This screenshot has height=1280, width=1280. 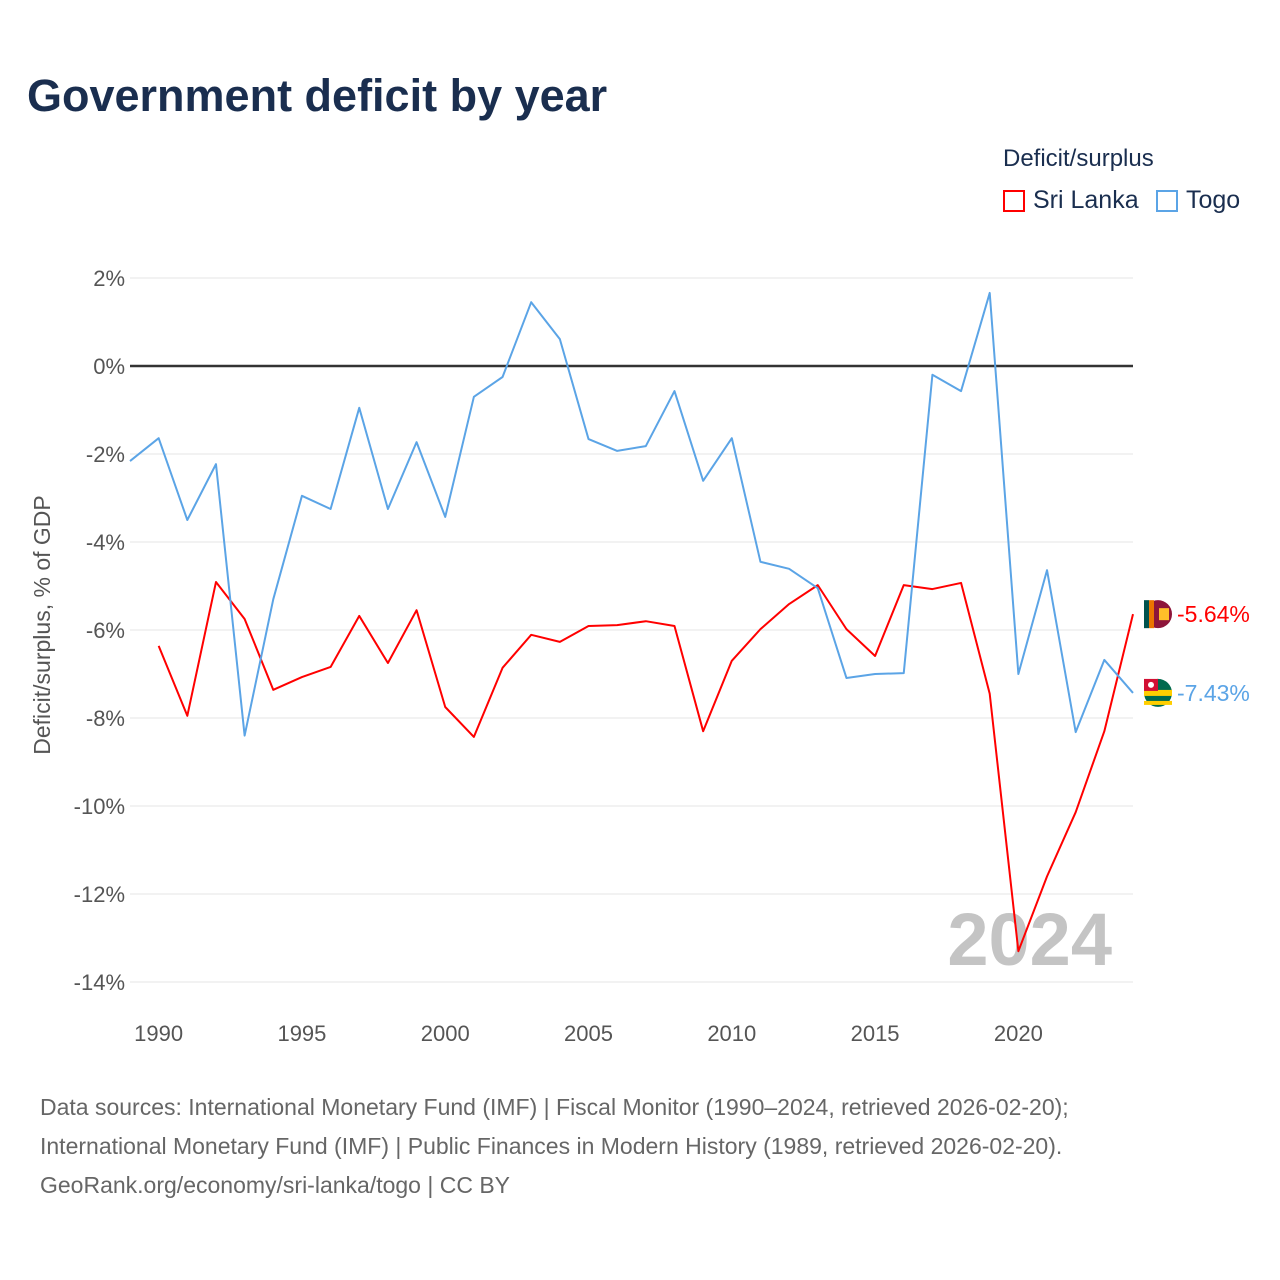 I want to click on x-tick-label: 2000, so click(x=445, y=1033).